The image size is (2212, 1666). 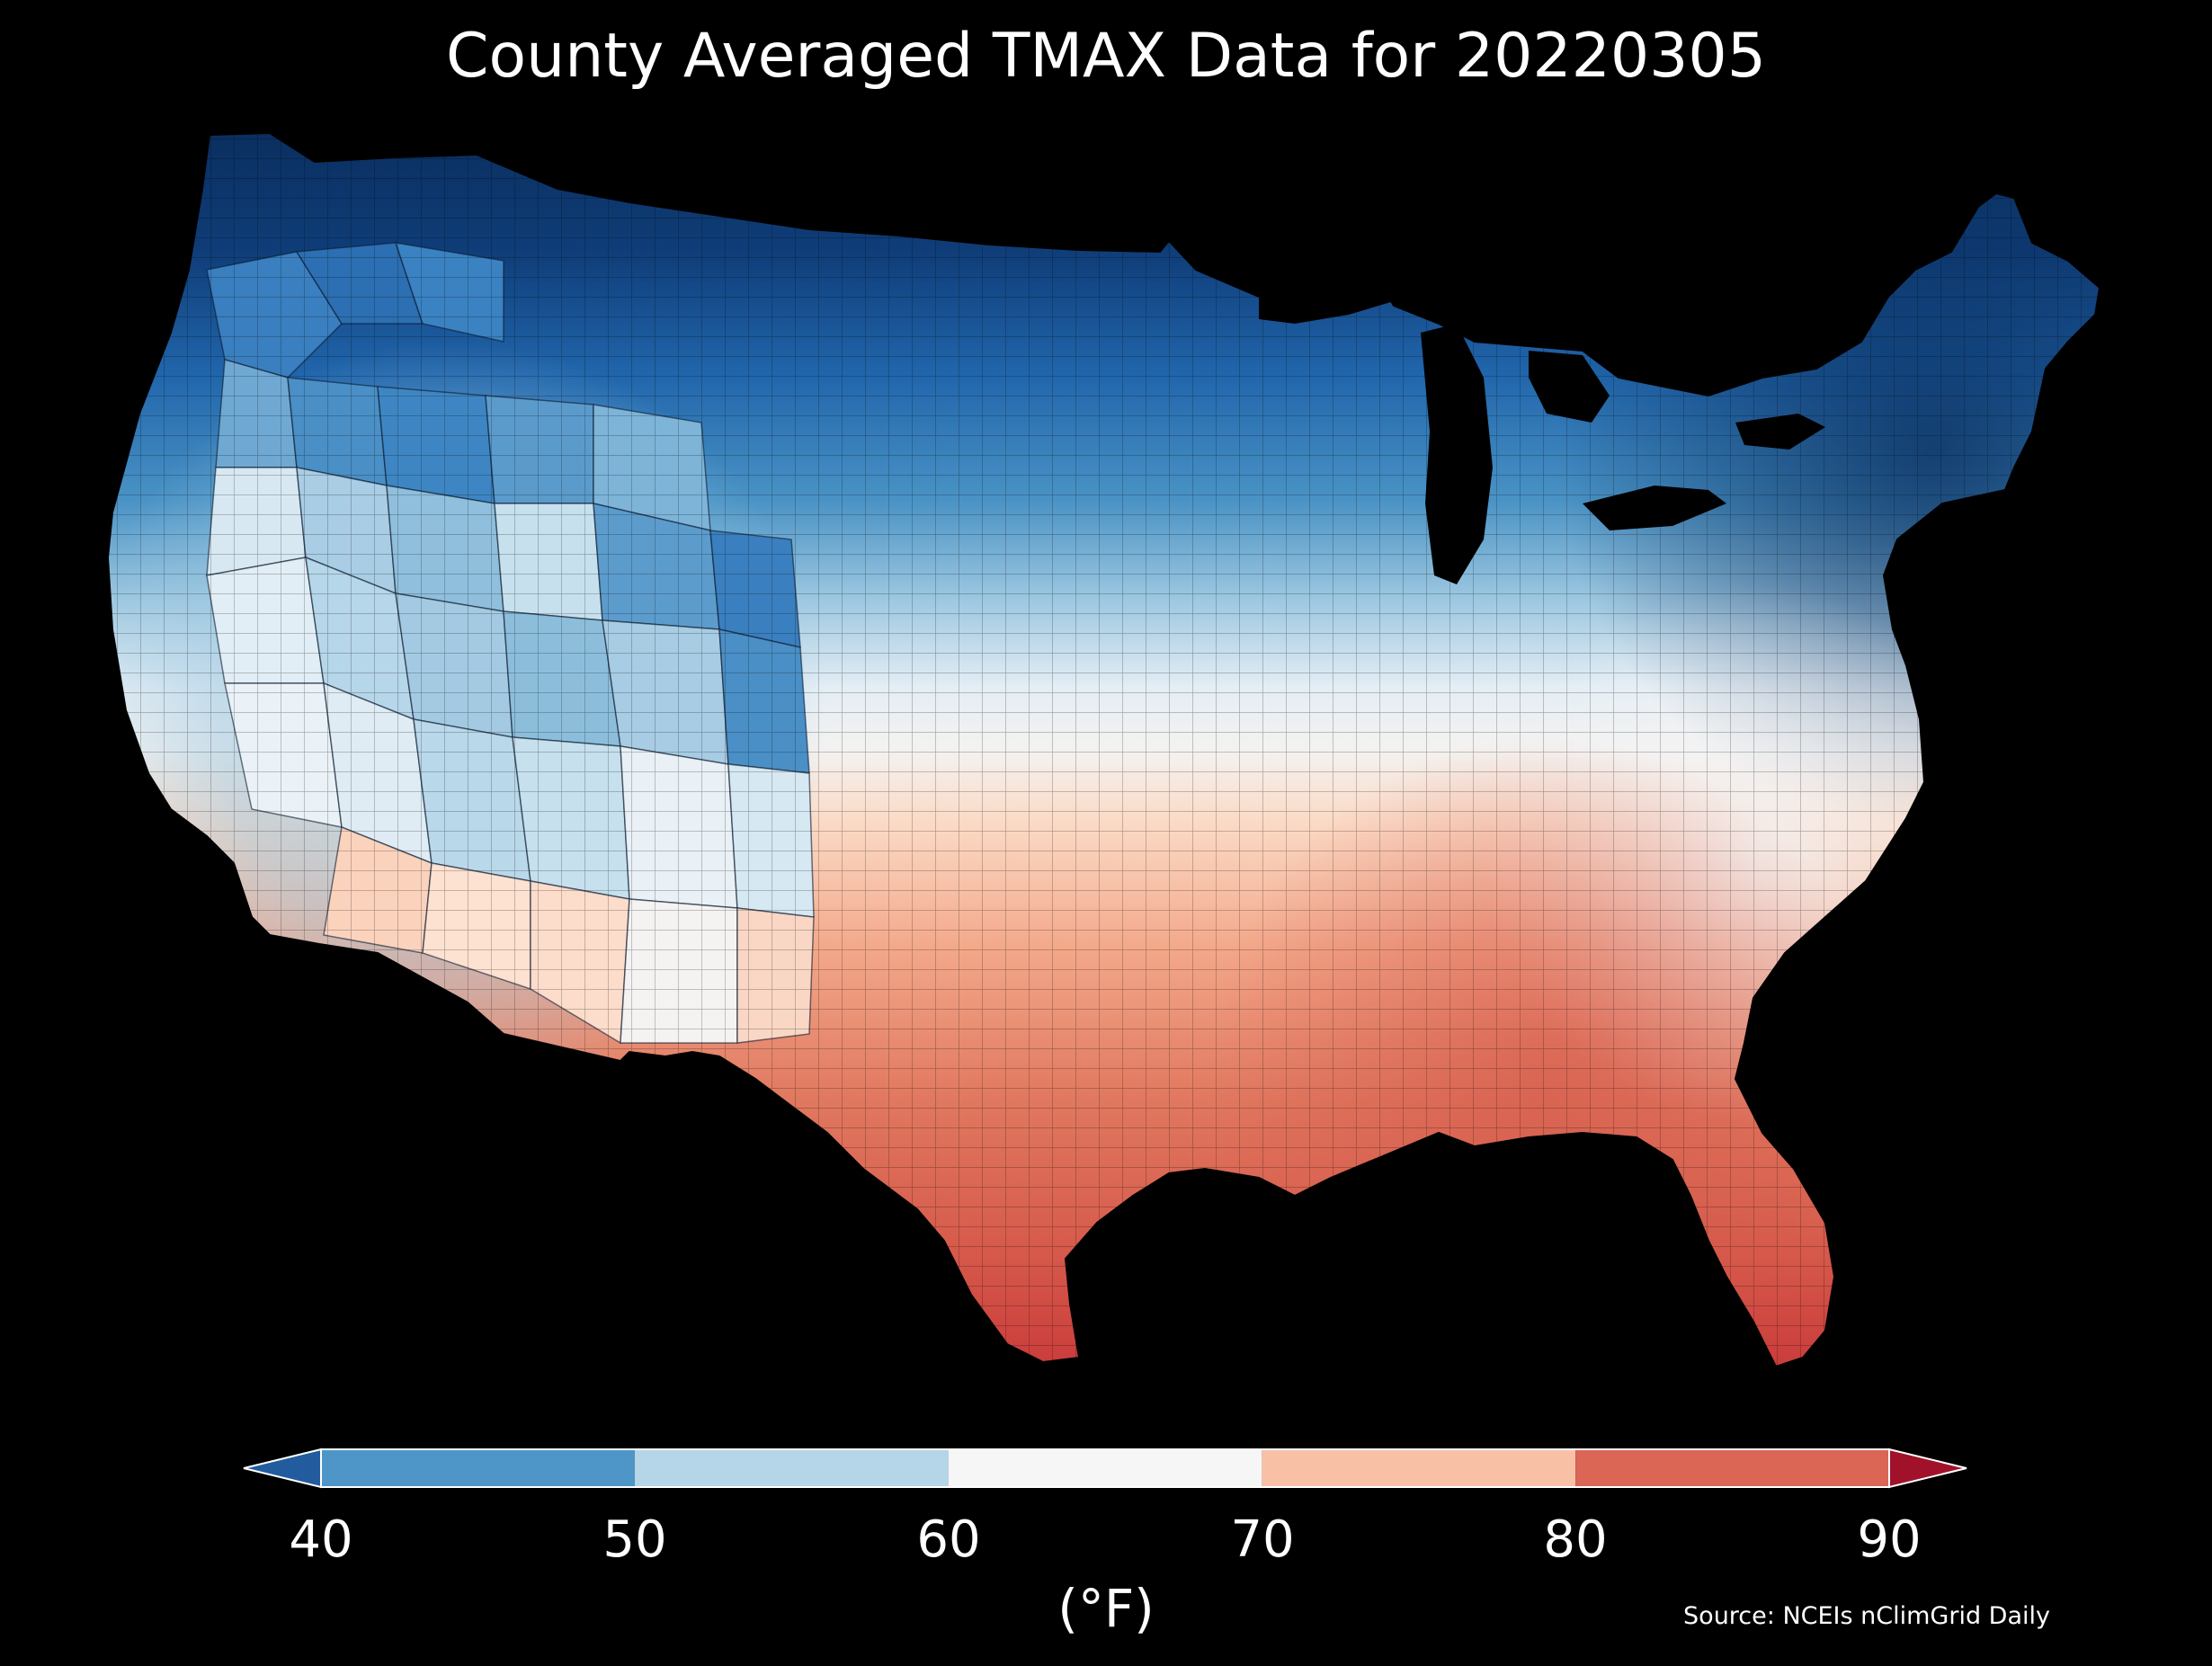 What do you see at coordinates (282, 1468) in the screenshot?
I see `colorbar-under-arrow` at bounding box center [282, 1468].